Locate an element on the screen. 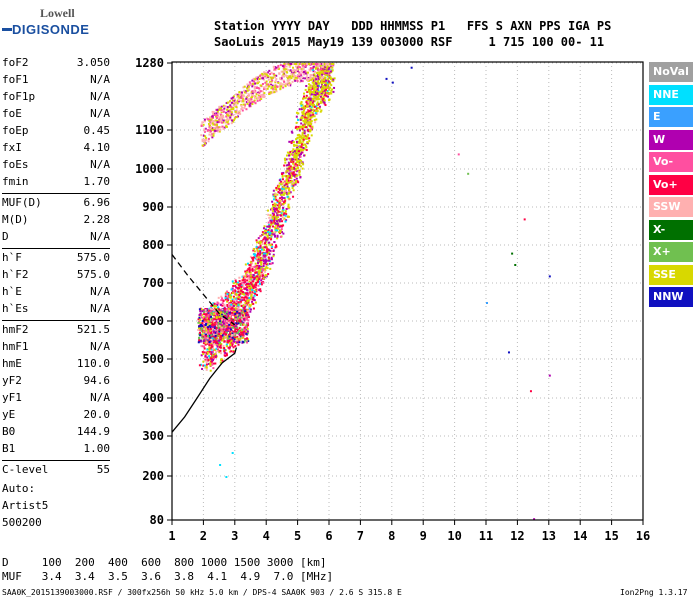 The image size is (700, 600). param-name: foF2 is located at coordinates (15, 62).